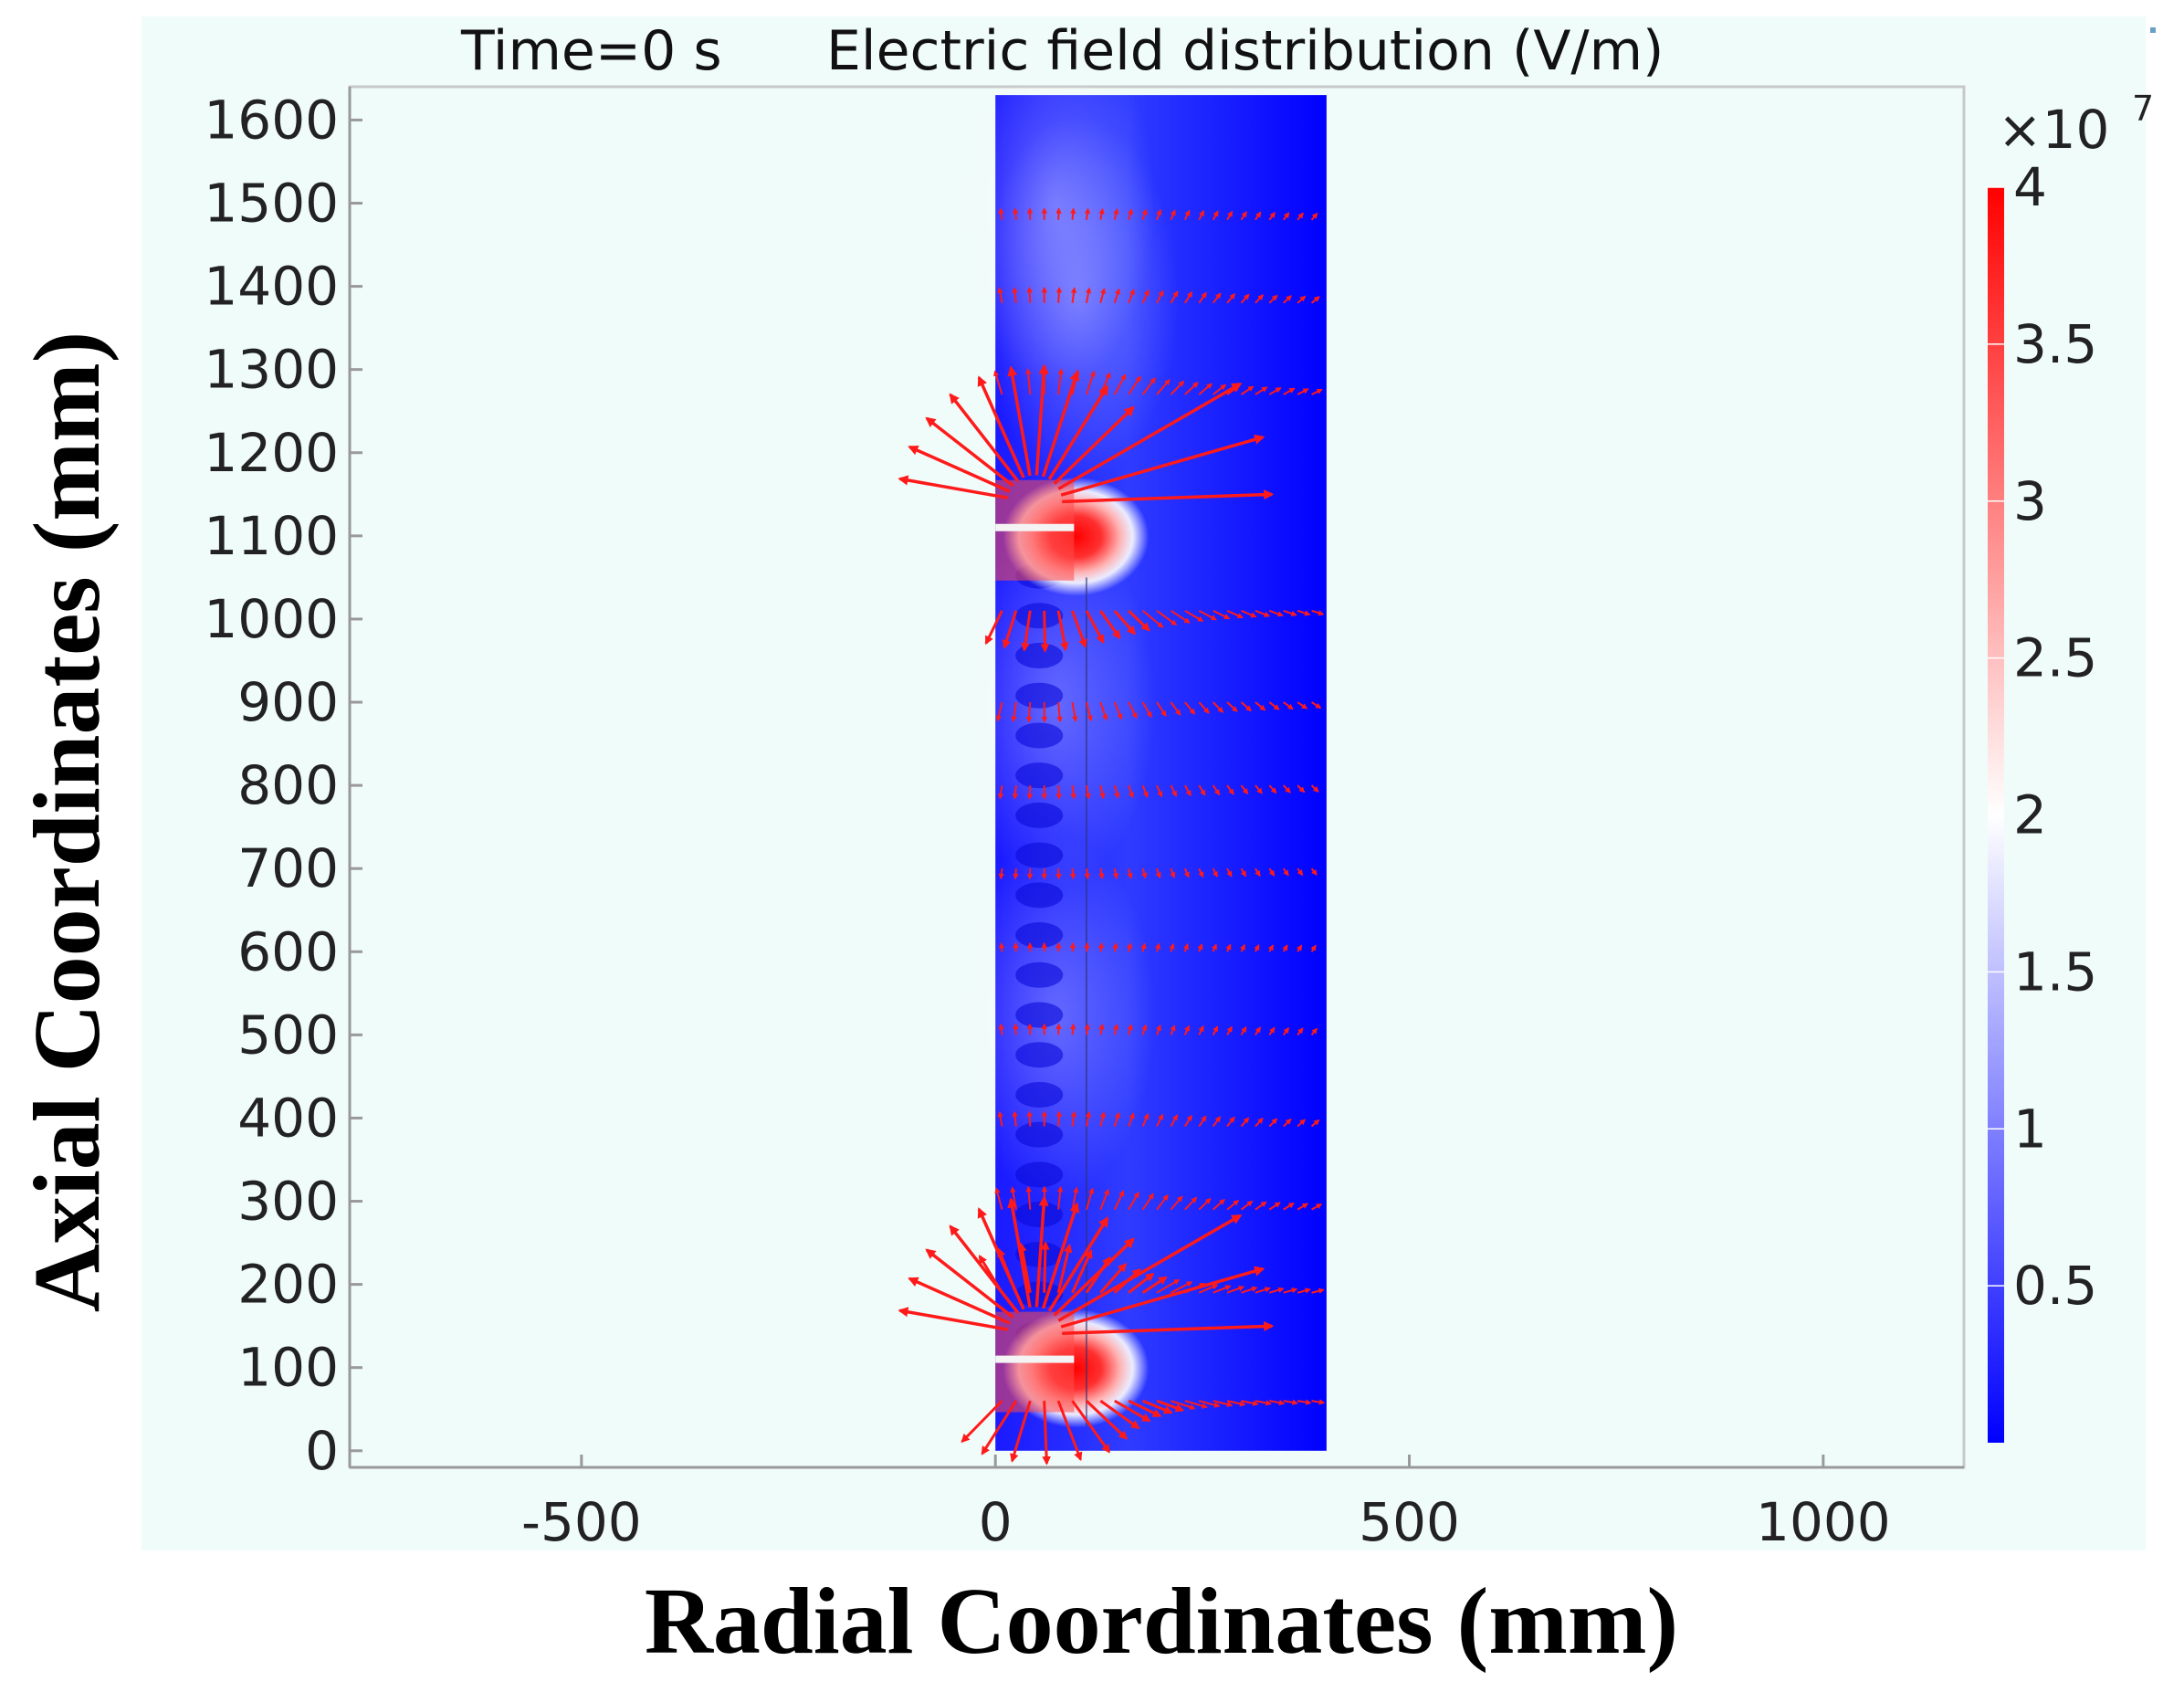 This screenshot has width=2184, height=1692. I want to click on x-ticks: -500 0 500 1000, so click(1206, 1504).